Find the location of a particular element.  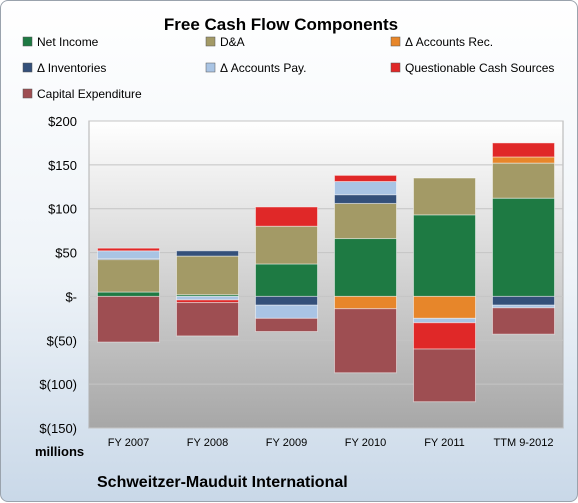

legend-swatch-accounts-rec is located at coordinates (395, 41).